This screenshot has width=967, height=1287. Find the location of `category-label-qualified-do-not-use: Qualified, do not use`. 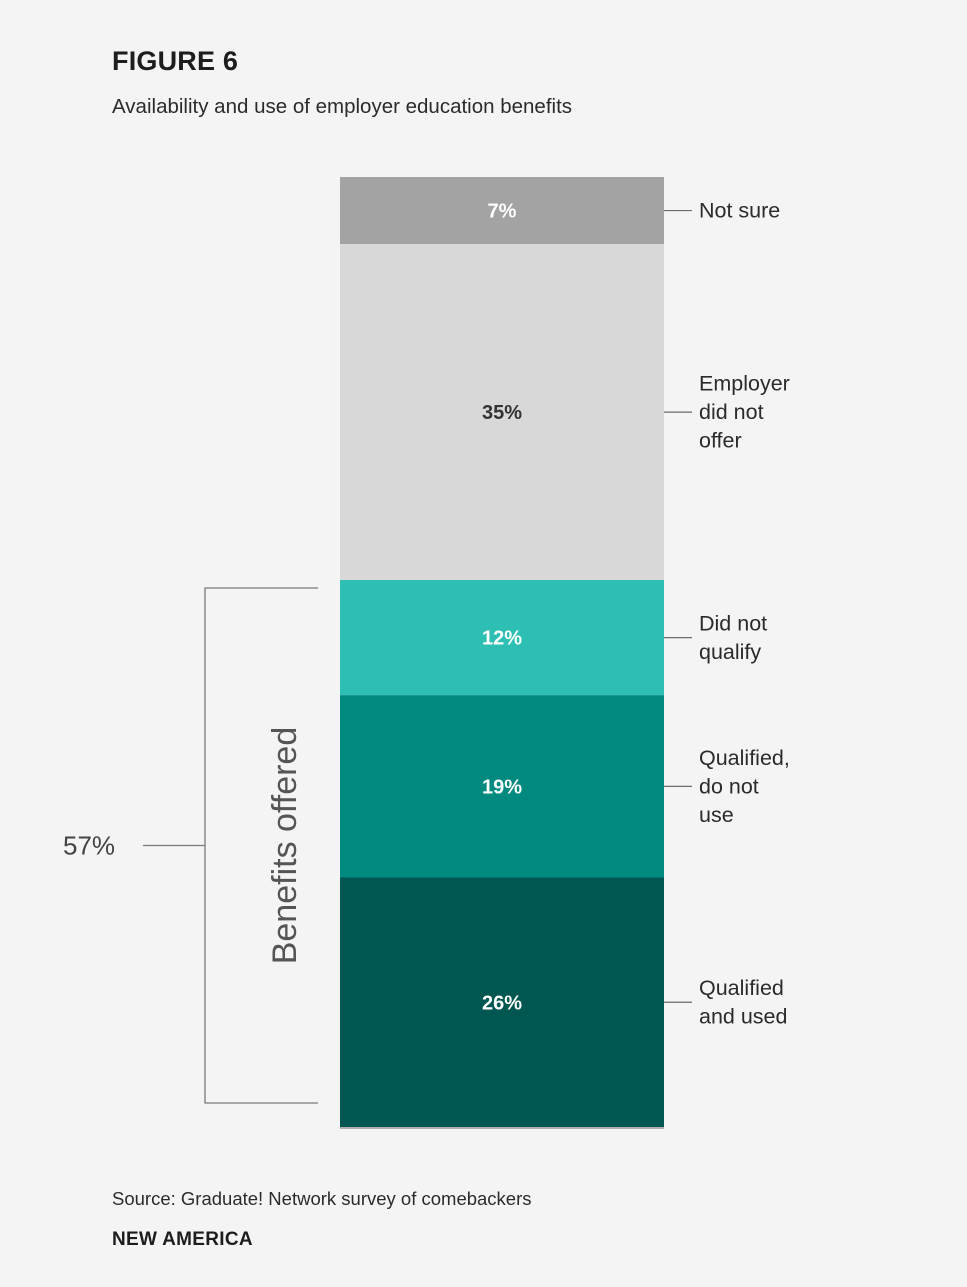

category-label-qualified-do-not-use: Qualified, do not use is located at coordinates (744, 786).